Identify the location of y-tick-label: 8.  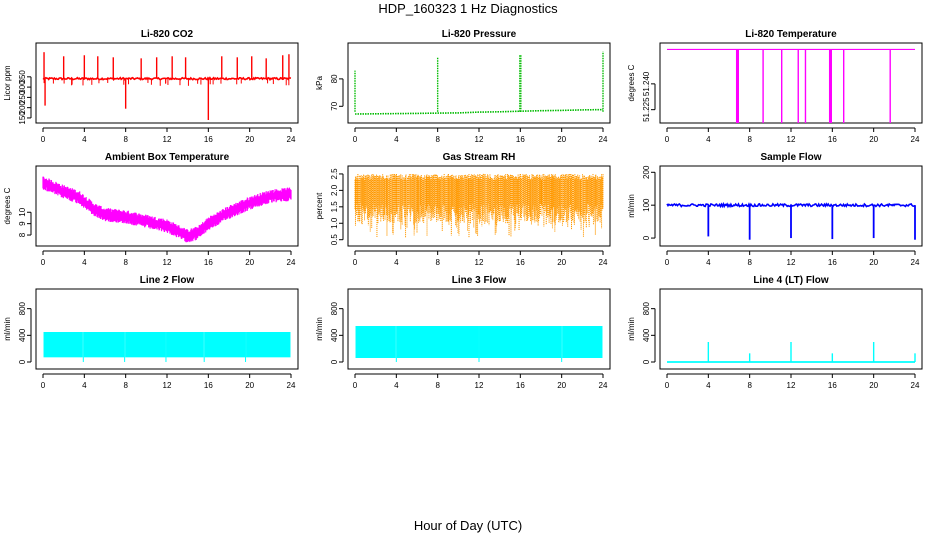
(22, 234).